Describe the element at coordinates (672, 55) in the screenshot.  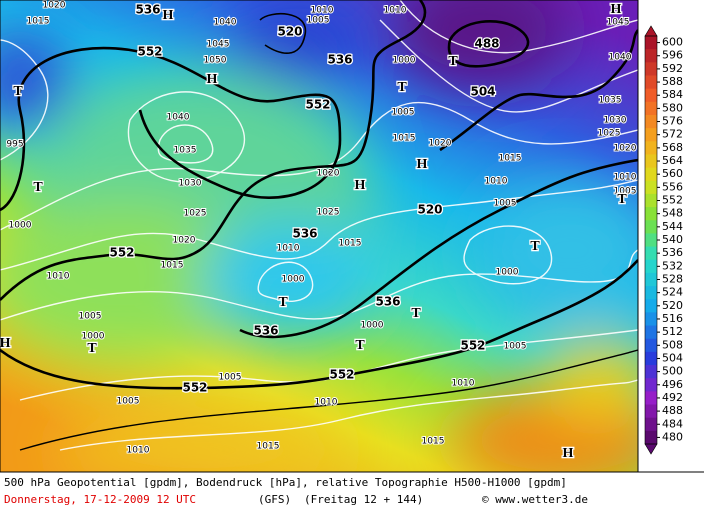
I see `colorbar-tick-label: 596` at that location.